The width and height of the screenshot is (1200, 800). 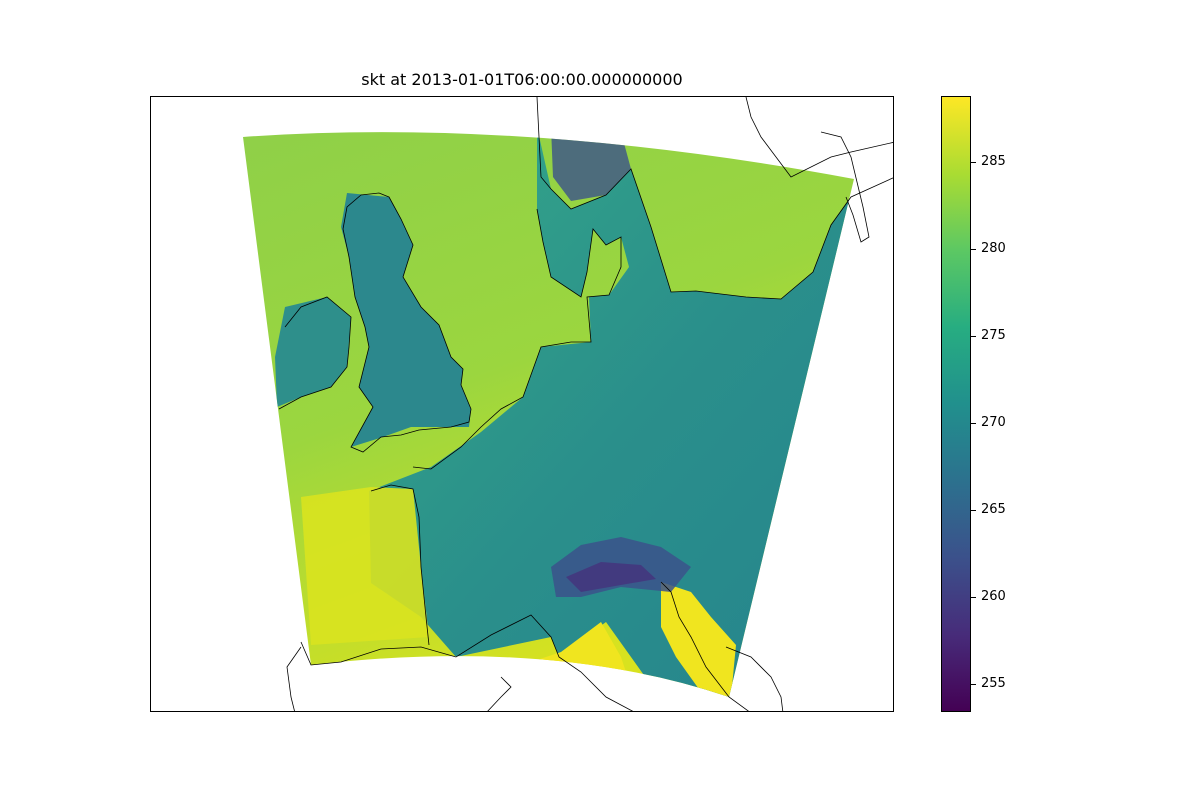 I want to click on coastline-norway, so click(x=714, y=198).